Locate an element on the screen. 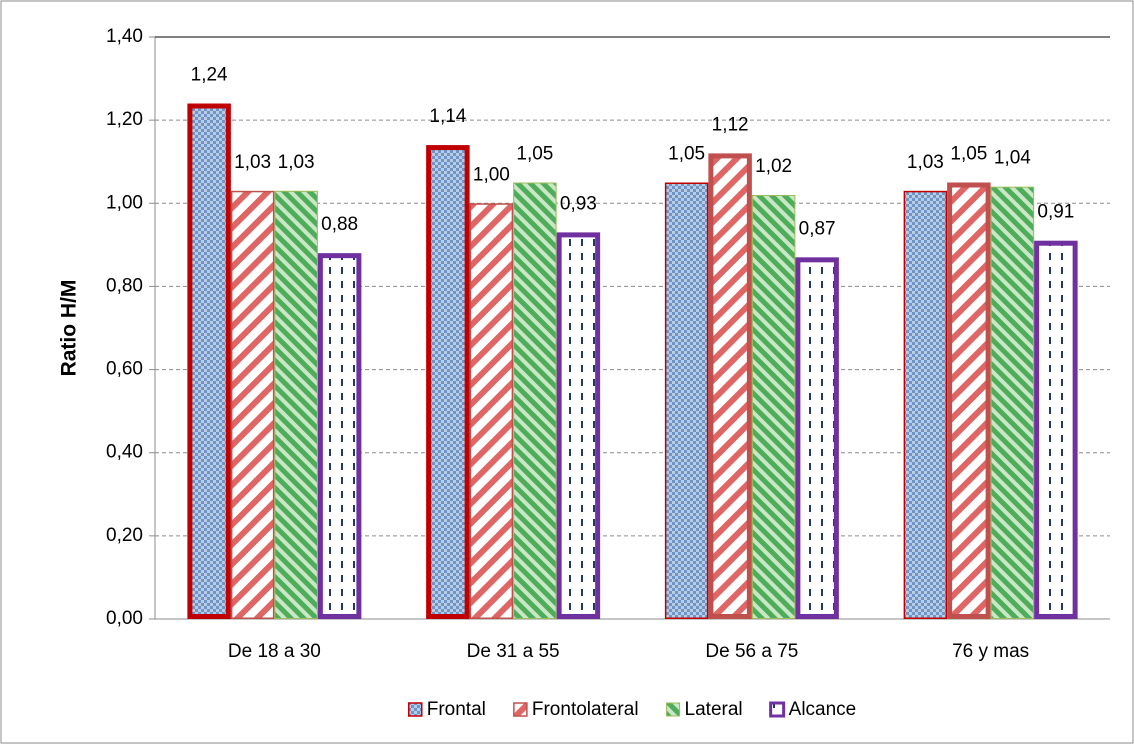 The width and height of the screenshot is (1134, 749). y-tick-label: 0,40 is located at coordinates (124, 452).